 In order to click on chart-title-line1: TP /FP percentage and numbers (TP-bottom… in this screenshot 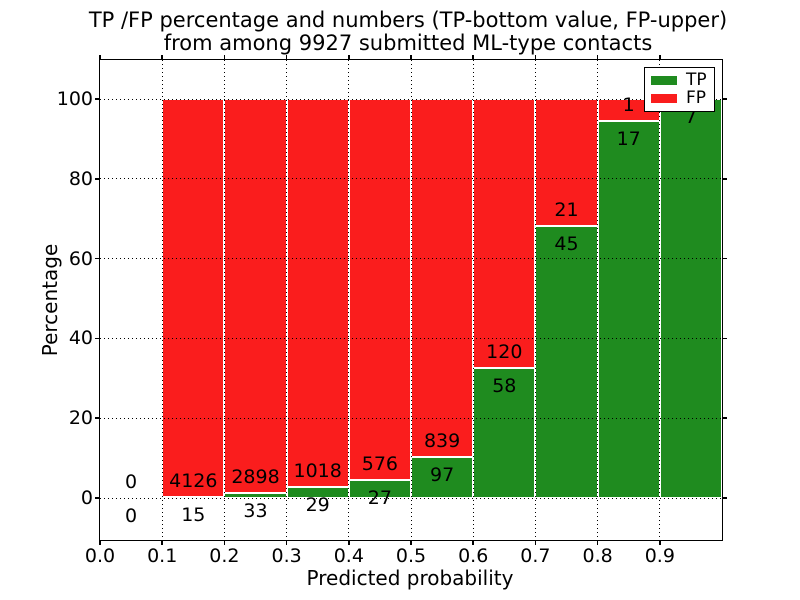, I will do `click(408, 20)`.